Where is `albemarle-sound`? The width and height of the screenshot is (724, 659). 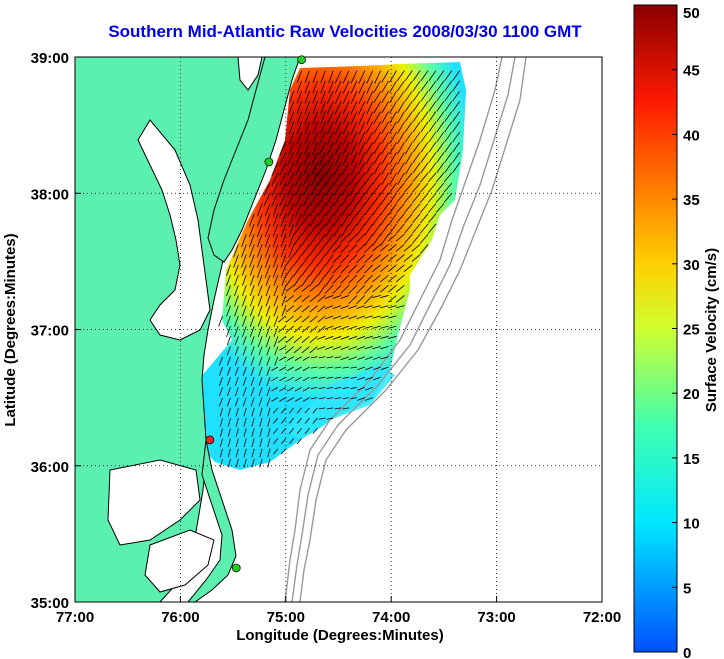 albemarle-sound is located at coordinates (154, 502).